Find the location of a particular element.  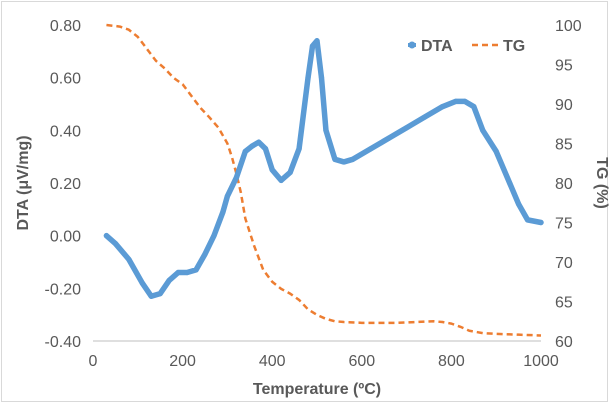

y-right-tick-label: 60 is located at coordinates (564, 342).